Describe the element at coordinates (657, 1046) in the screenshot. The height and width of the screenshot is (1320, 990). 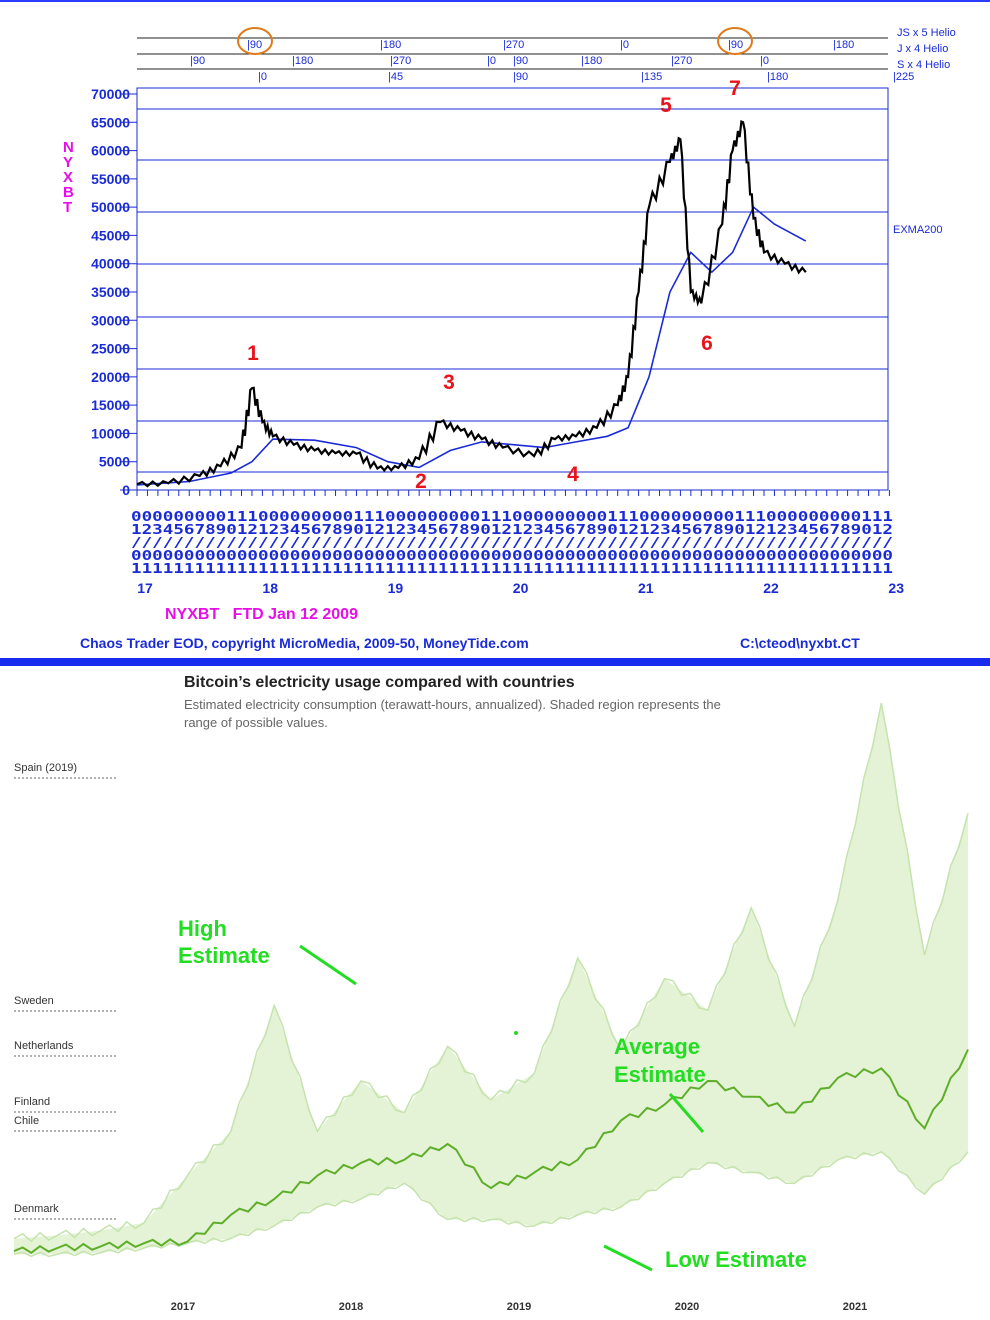
I see `average-estimate-label-1: Average` at that location.